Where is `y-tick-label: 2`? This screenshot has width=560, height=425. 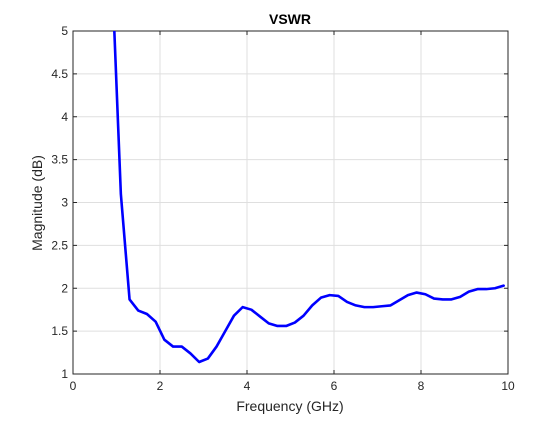 y-tick-label: 2 is located at coordinates (64, 288).